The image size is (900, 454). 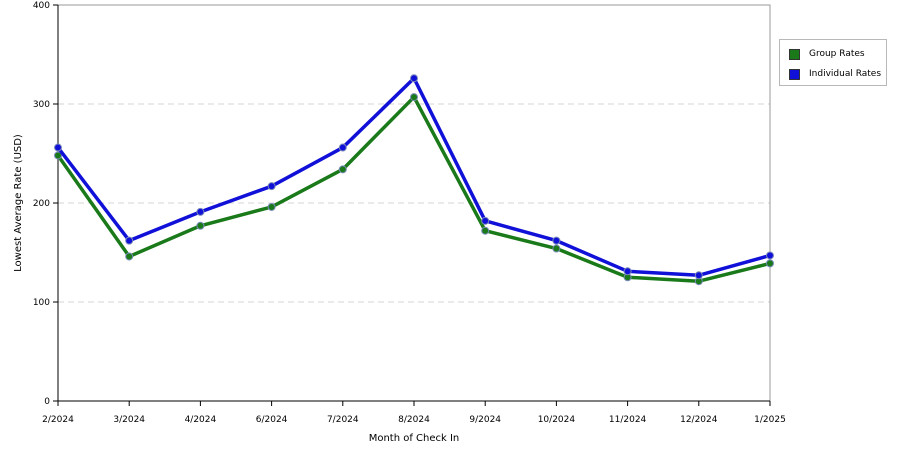 I want to click on y-tick-label-200: 200, so click(x=41, y=204).